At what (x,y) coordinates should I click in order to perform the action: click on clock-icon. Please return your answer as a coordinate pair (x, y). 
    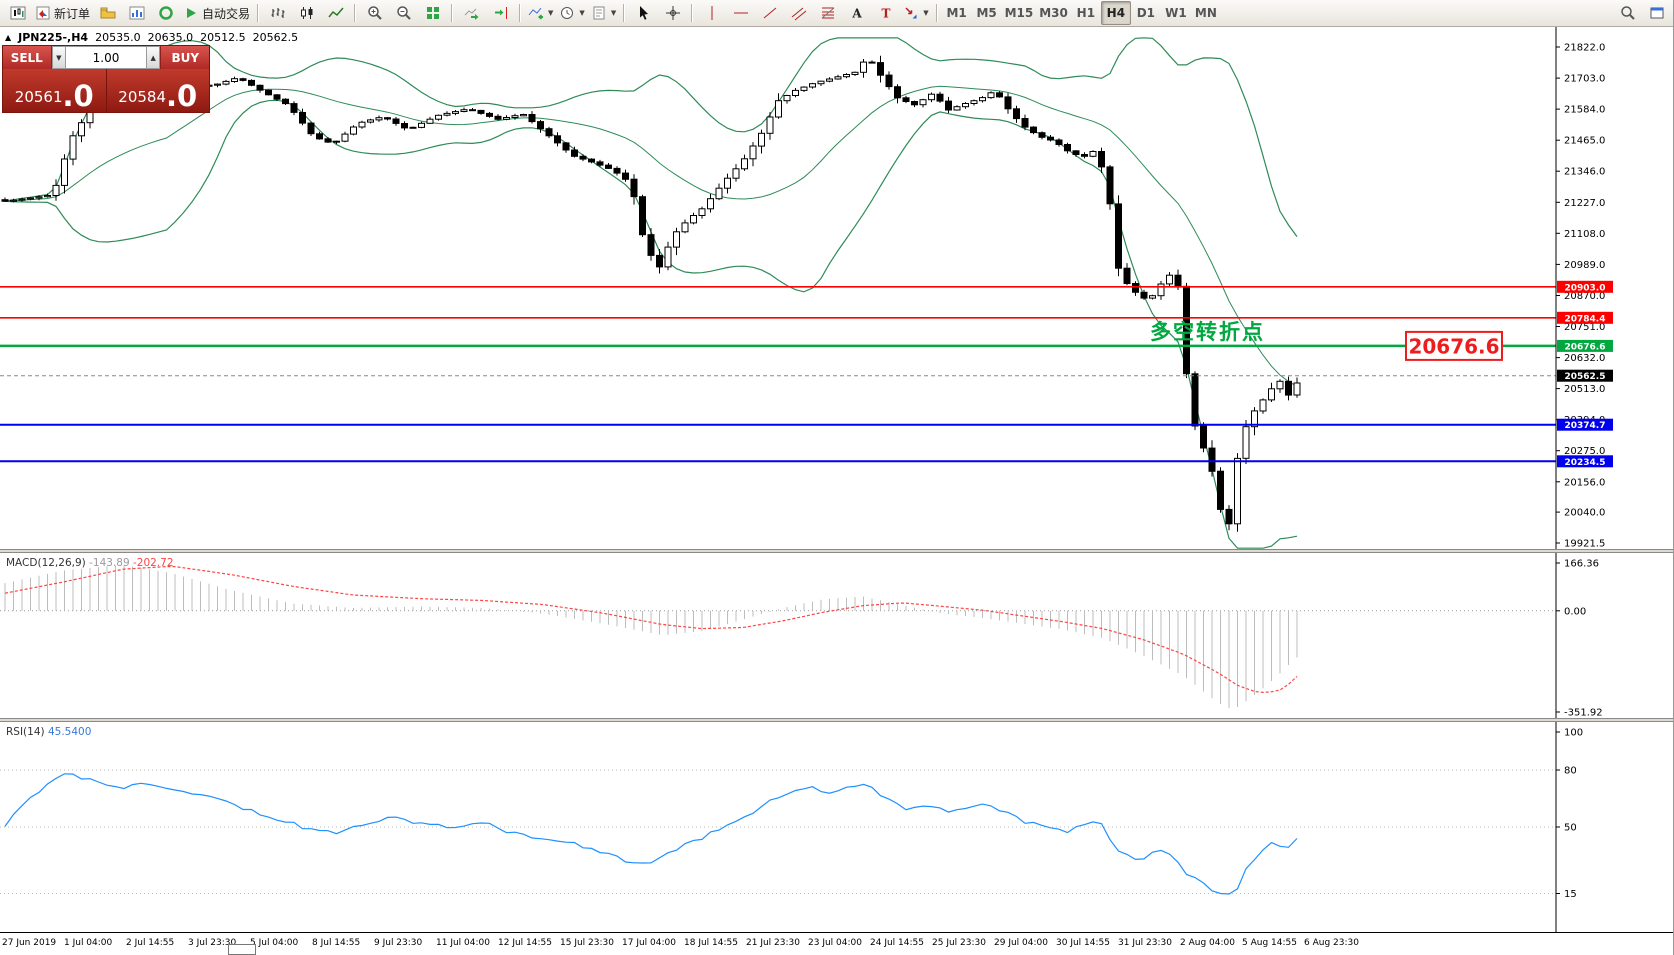
    Looking at the image, I should click on (567, 13).